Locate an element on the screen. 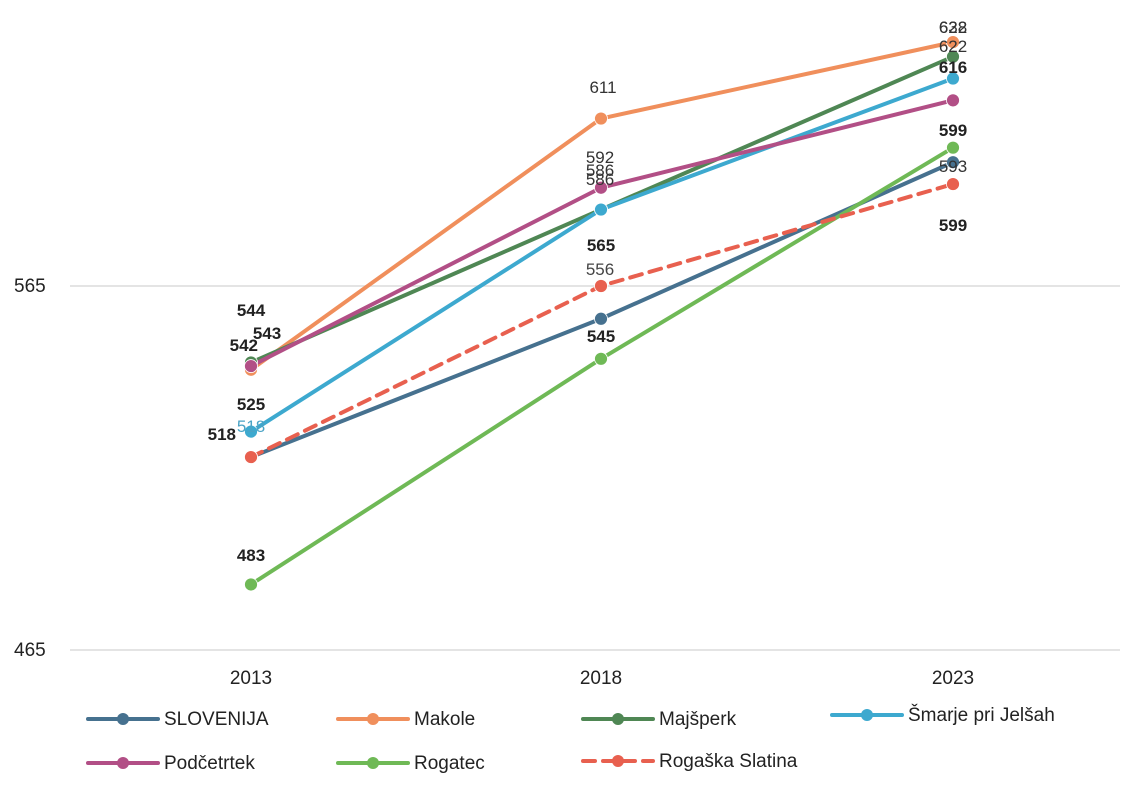 The width and height of the screenshot is (1126, 785). data-label: 616 is located at coordinates (953, 67).